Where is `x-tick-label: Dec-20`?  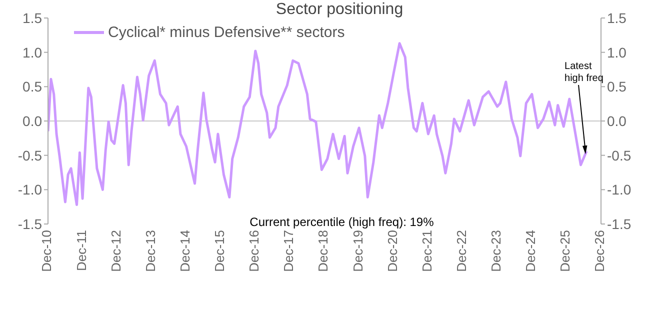
x-tick-label: Dec-20 is located at coordinates (392, 251).